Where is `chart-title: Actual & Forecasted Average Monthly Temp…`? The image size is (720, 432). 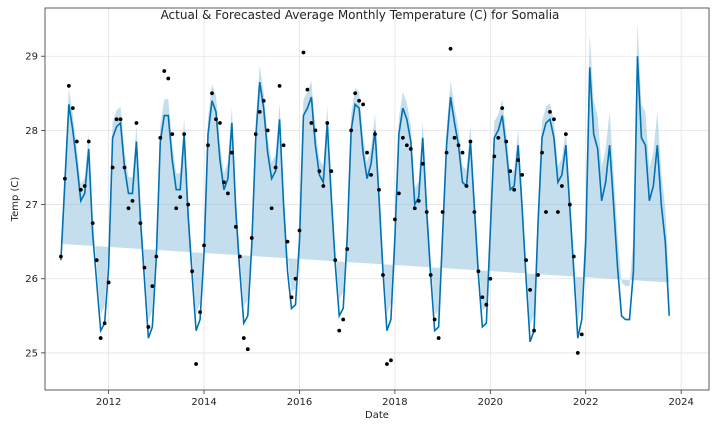 chart-title: Actual & Forecasted Average Monthly Temp… is located at coordinates (360, 15).